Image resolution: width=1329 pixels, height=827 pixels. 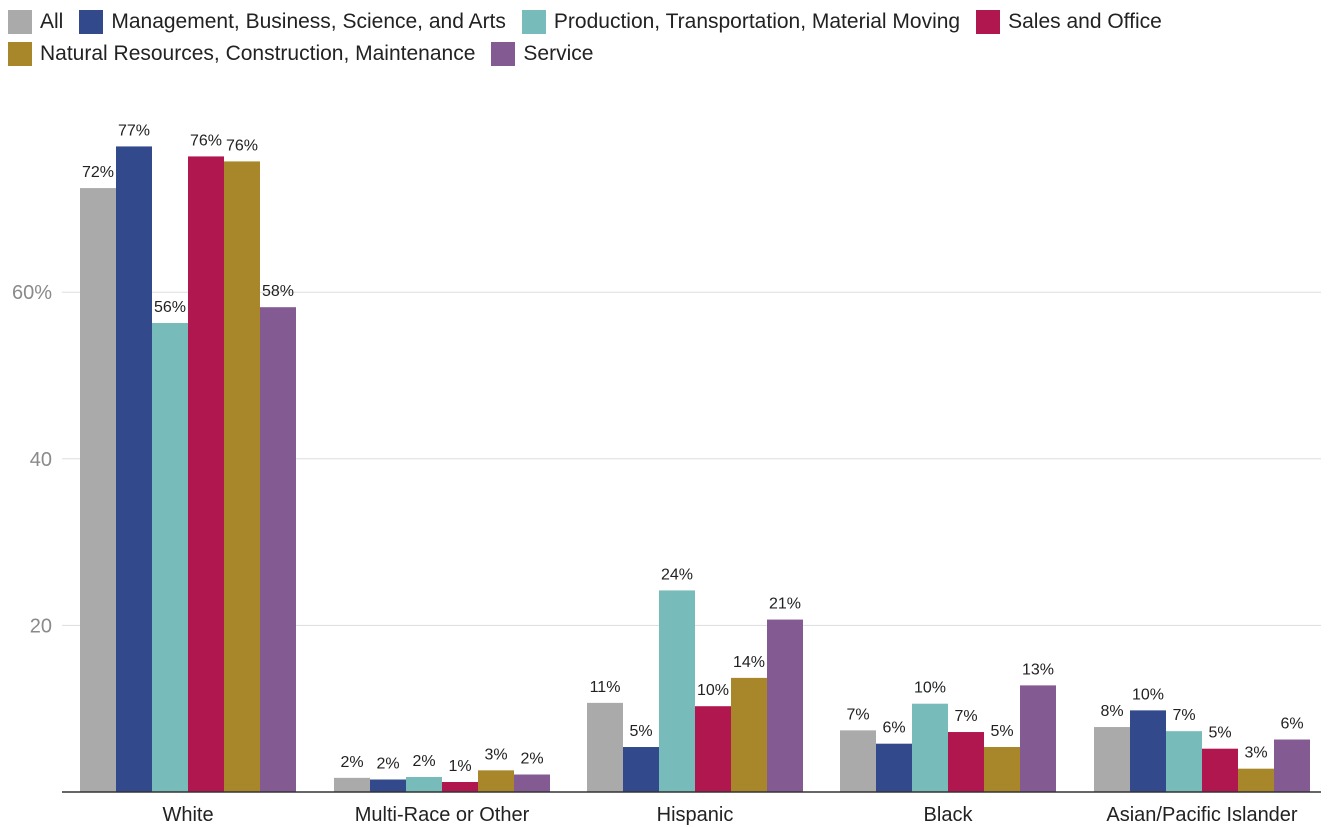 I want to click on data-label-2-5: 21%, so click(x=785, y=604).